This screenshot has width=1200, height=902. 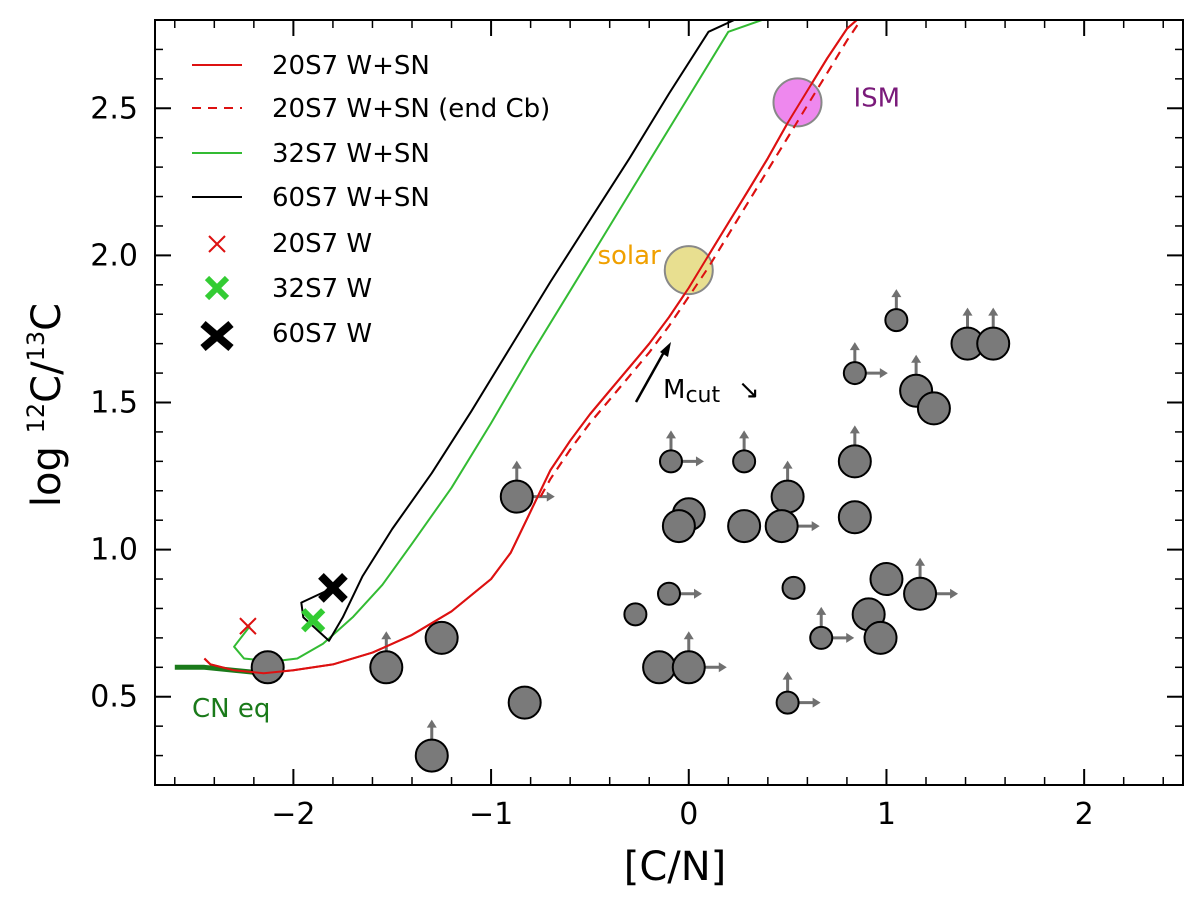 I want to click on legend-marker-32s7-w, so click(x=217, y=288).